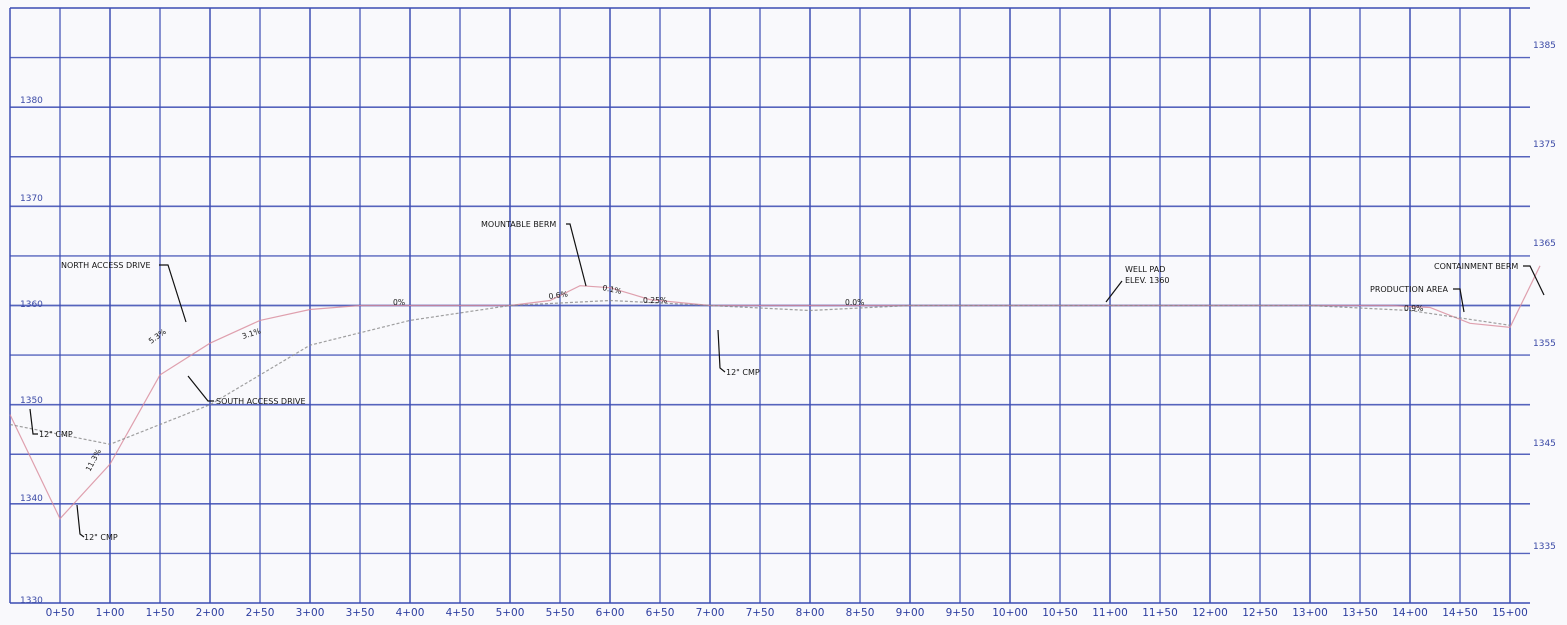 This screenshot has height=625, width=1567. What do you see at coordinates (854, 302) in the screenshot?
I see `slope-label: 0.0%` at bounding box center [854, 302].